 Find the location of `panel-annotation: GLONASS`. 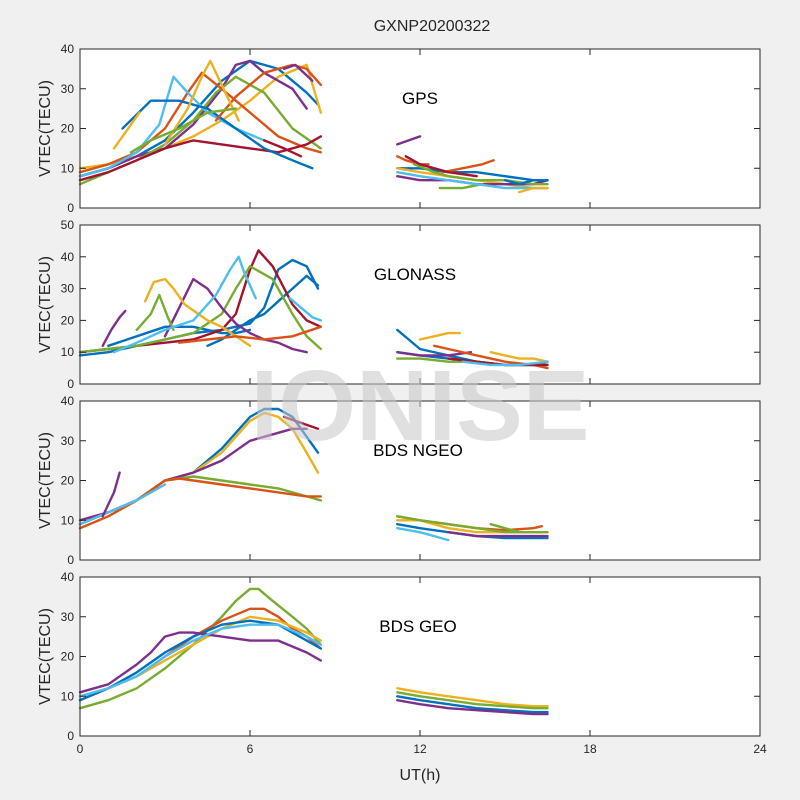

panel-annotation: GLONASS is located at coordinates (415, 274).